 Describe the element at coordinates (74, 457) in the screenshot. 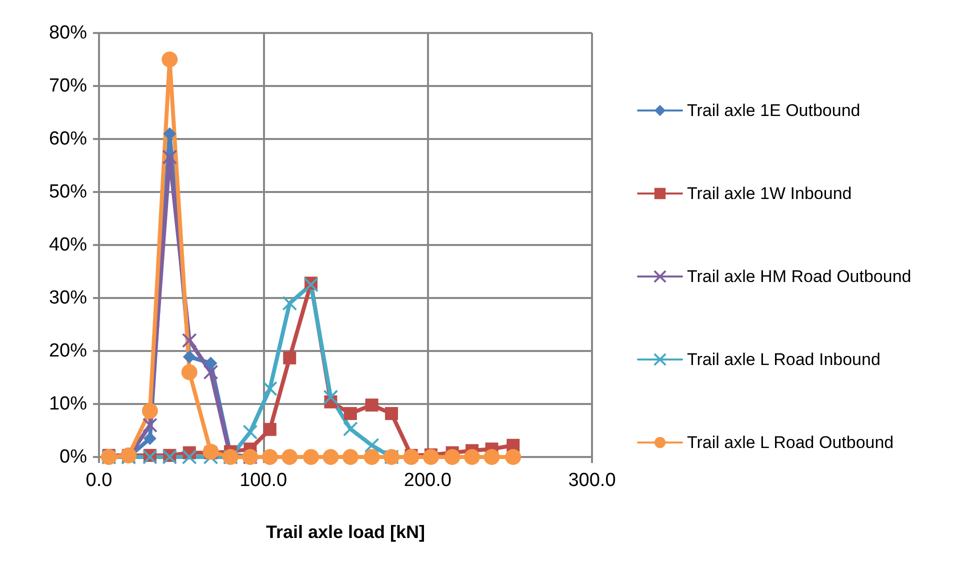

I see `y-tick-label: 0%` at that location.